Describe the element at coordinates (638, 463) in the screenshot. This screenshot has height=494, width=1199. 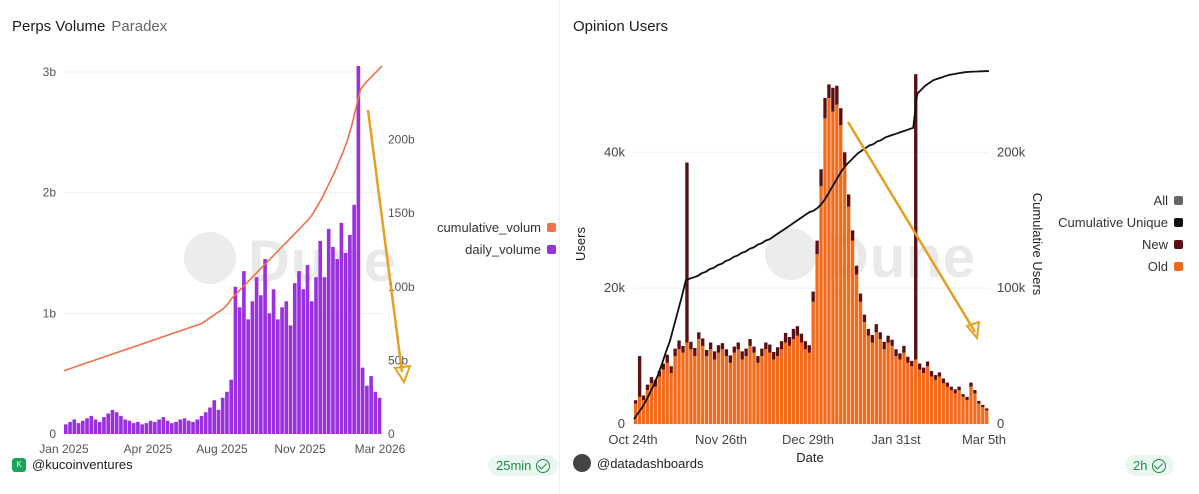
I see `author: @datadashboards` at that location.